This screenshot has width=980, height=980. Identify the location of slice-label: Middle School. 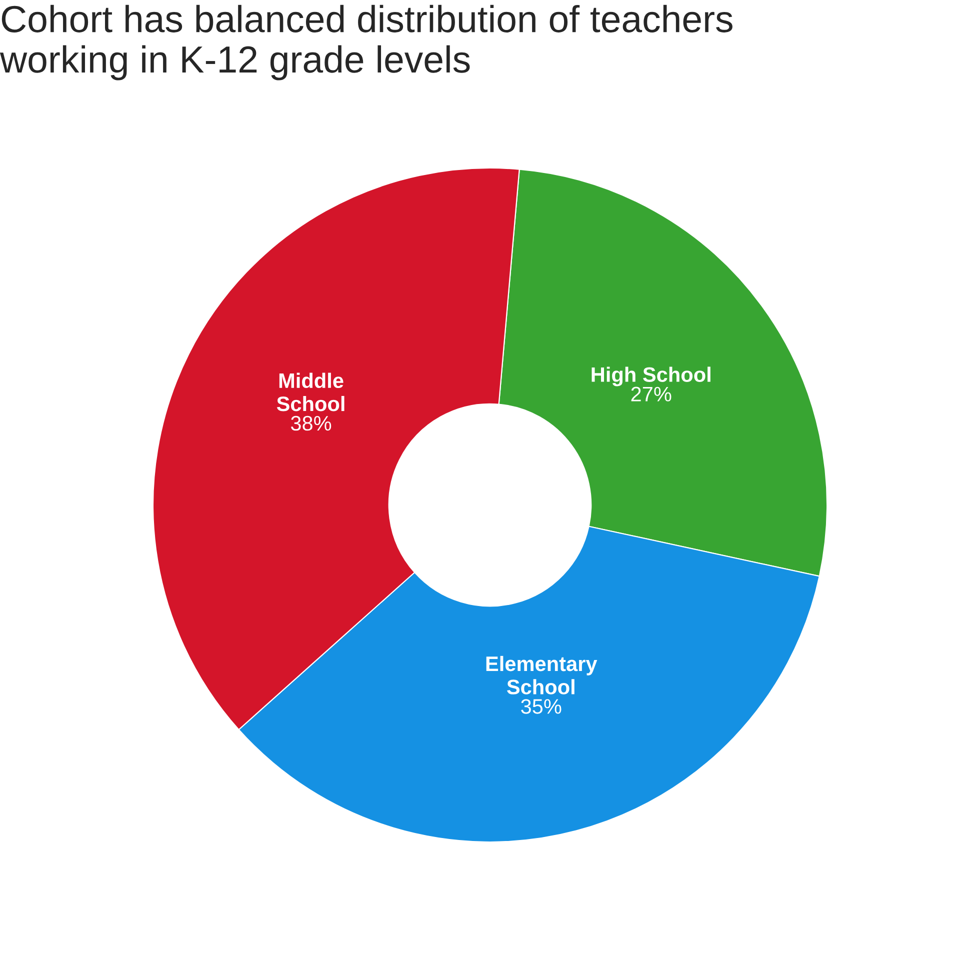
(310, 392).